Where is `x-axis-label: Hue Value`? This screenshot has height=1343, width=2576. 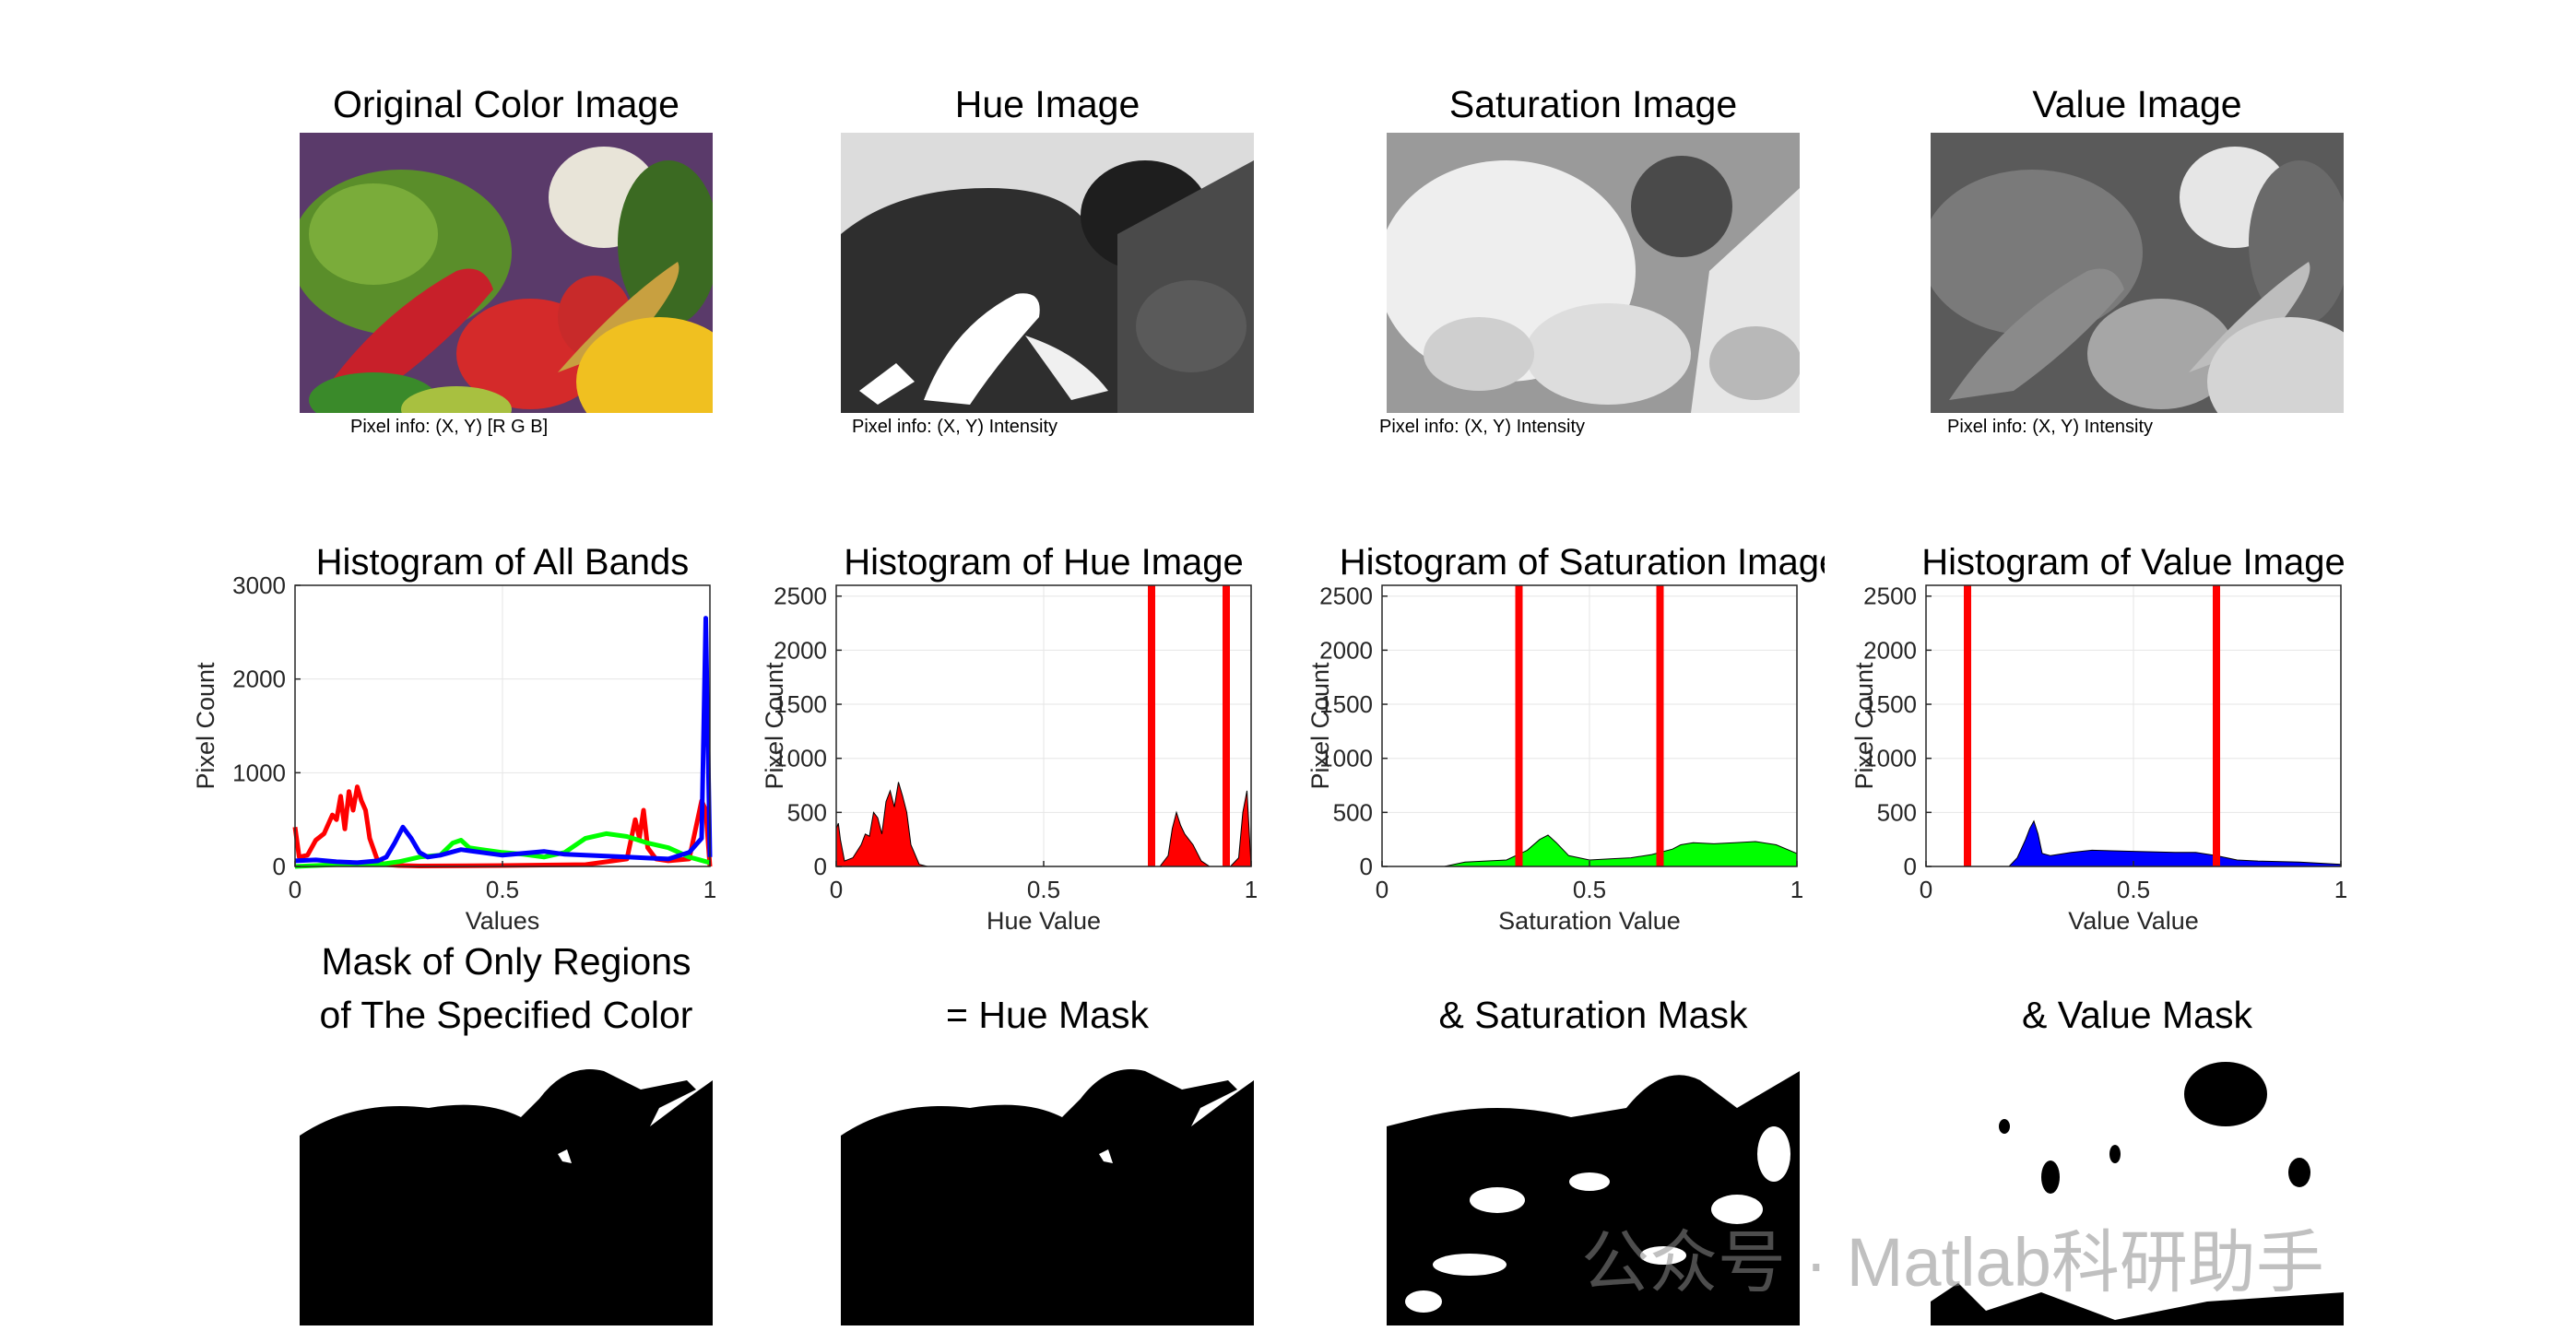
x-axis-label: Hue Value is located at coordinates (1044, 921).